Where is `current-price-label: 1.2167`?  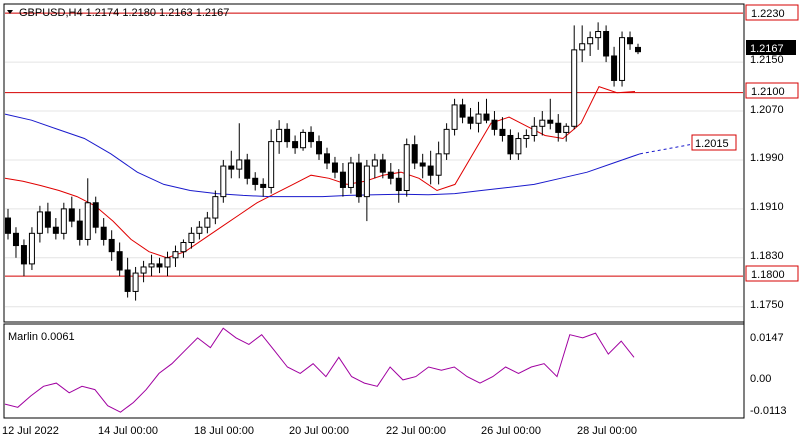 current-price-label: 1.2167 is located at coordinates (767, 49).